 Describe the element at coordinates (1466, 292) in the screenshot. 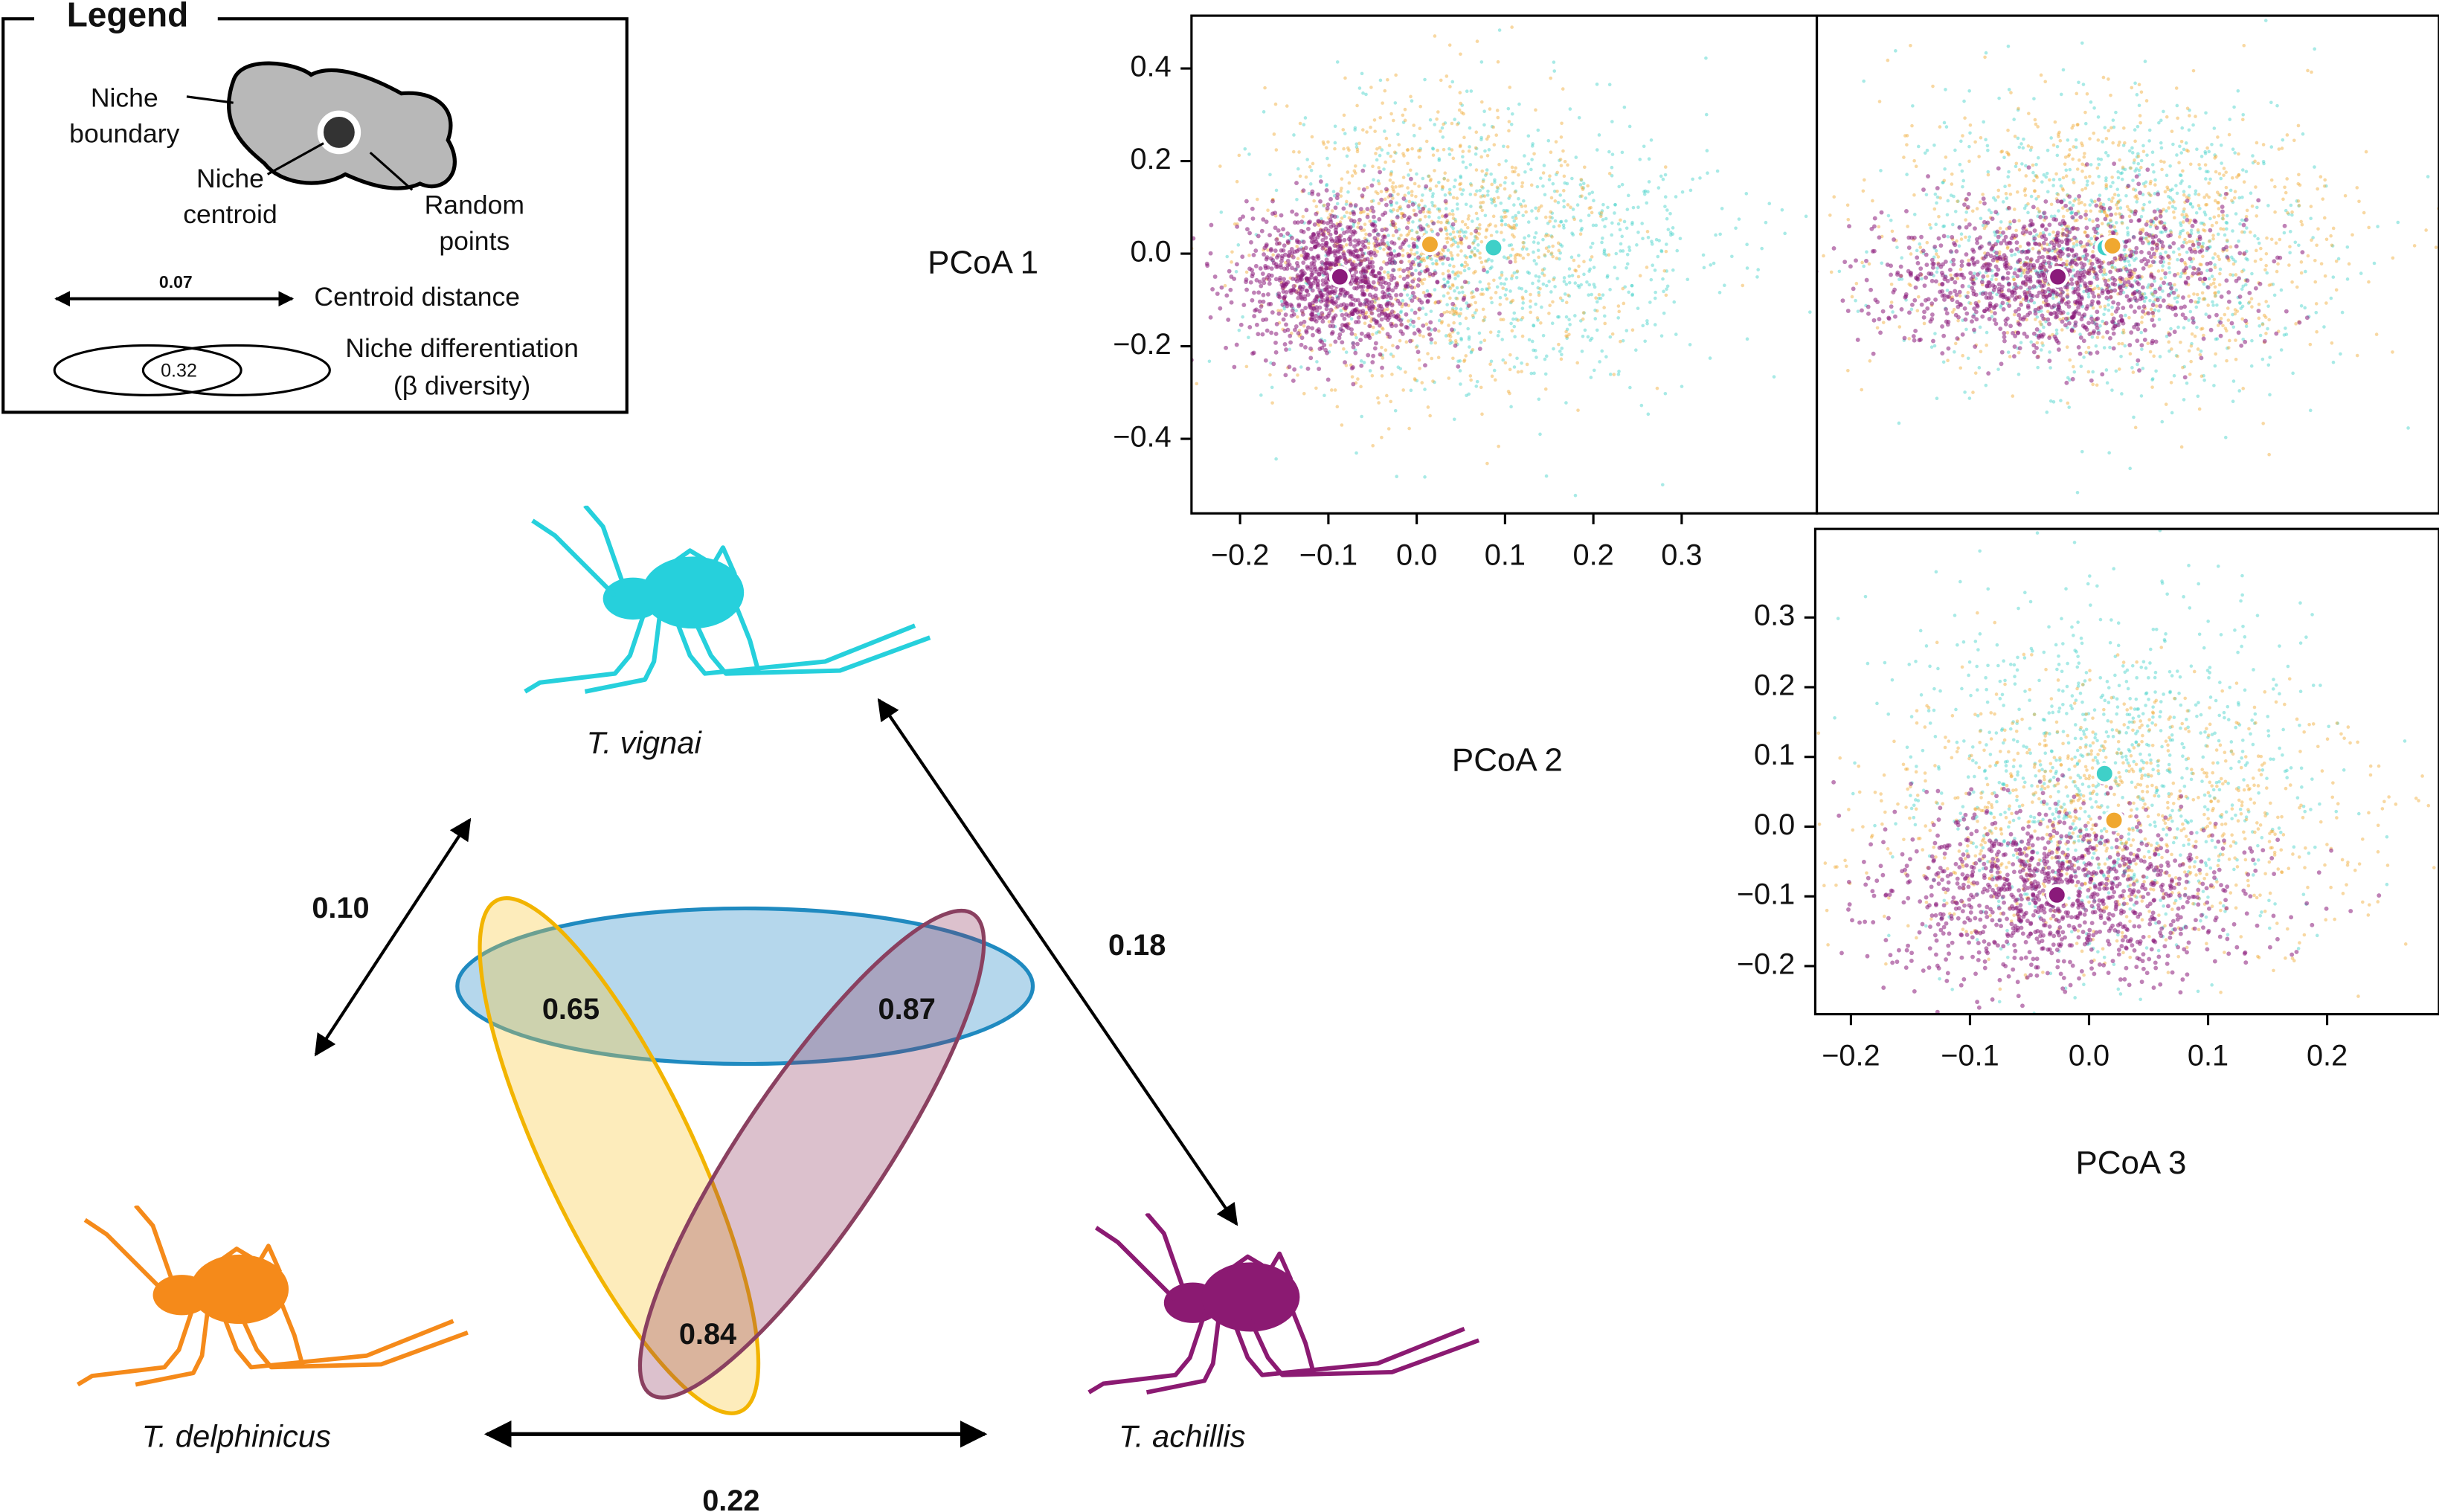

I see `scatter-panel: −0.2 −0.1 0.0 0.1 0.2 0.3−0.4−0.20.00.20.4` at that location.